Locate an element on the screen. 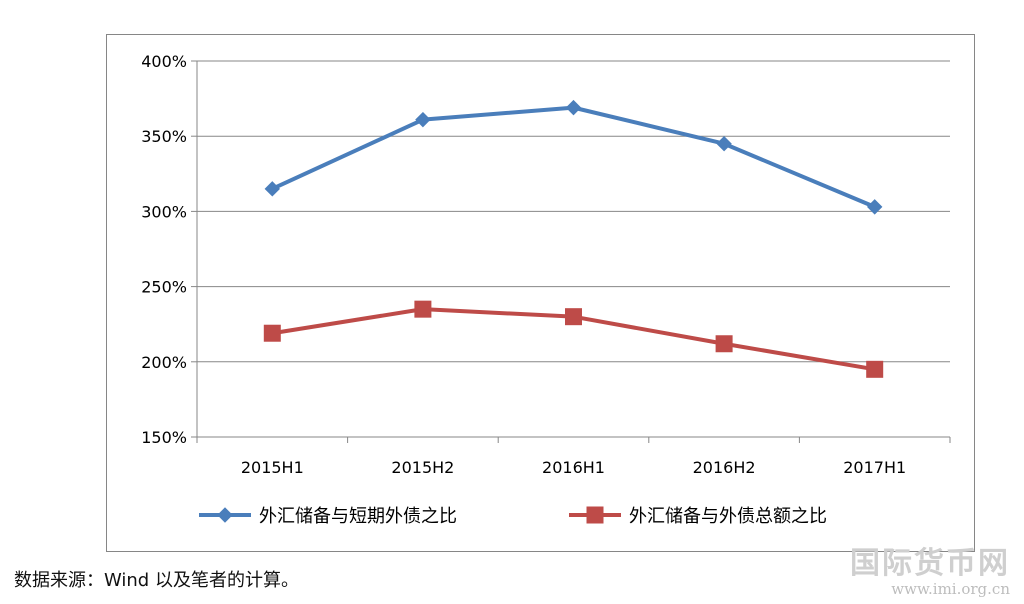  y-tick-label: 250% is located at coordinates (164, 287).